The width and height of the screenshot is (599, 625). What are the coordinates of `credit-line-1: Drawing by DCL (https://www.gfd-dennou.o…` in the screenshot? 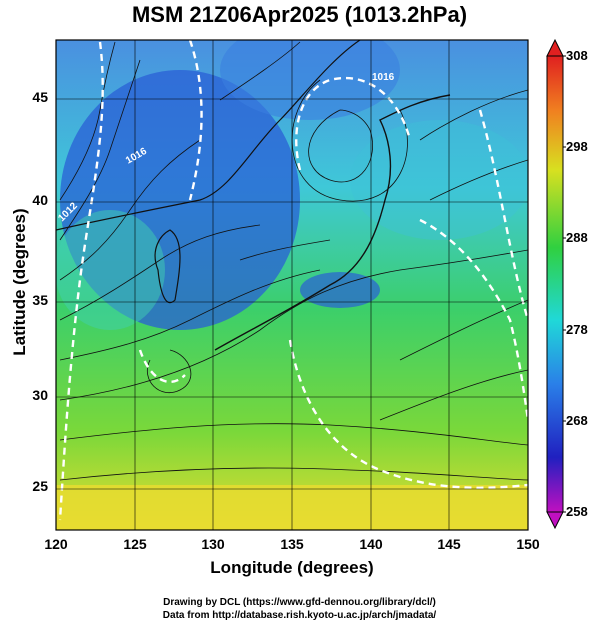 It's located at (299, 602).